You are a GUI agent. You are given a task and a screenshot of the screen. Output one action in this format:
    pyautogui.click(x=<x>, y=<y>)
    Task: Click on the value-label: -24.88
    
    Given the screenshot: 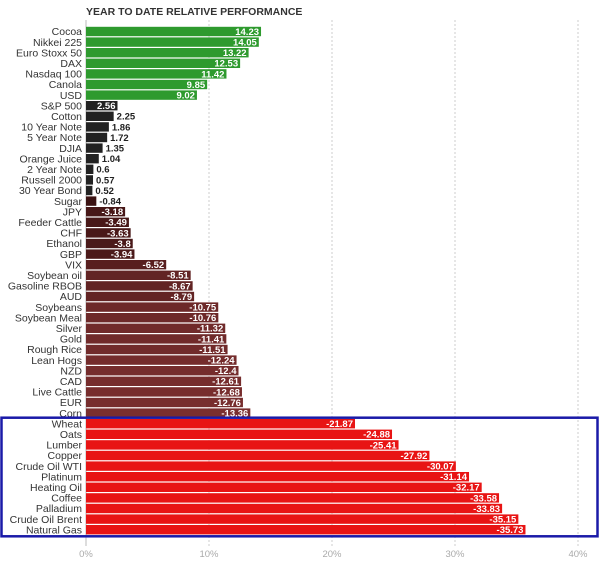 What is the action you would take?
    pyautogui.click(x=376, y=435)
    